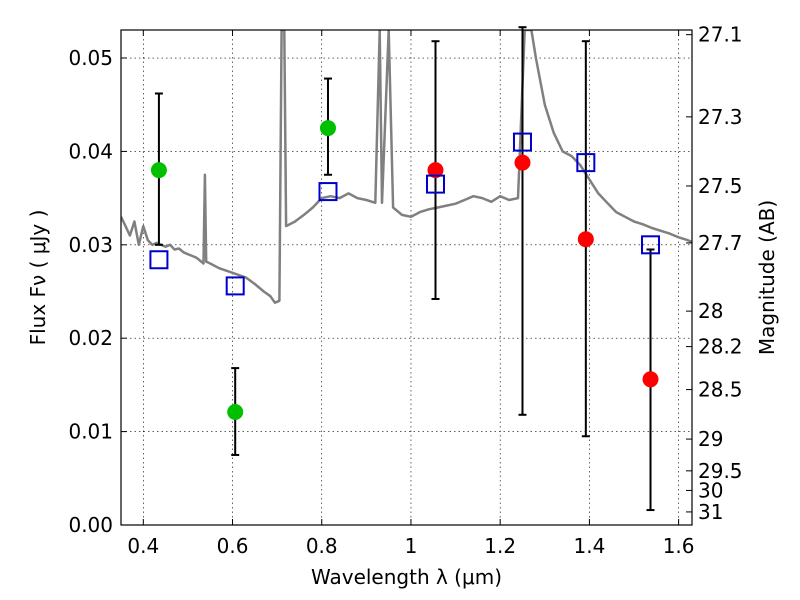  What do you see at coordinates (90, 432) in the screenshot?
I see `y-tick-label: 0.01` at bounding box center [90, 432].